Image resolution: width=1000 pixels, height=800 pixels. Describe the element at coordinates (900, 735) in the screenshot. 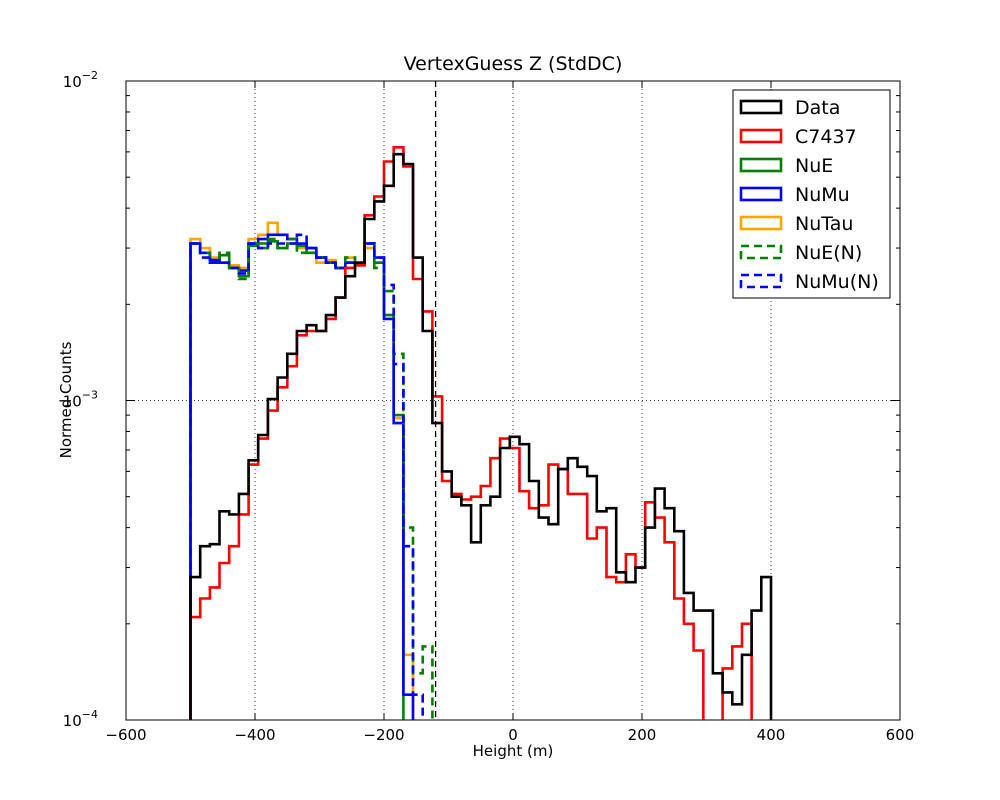

I see `x-tick-label: 600` at that location.